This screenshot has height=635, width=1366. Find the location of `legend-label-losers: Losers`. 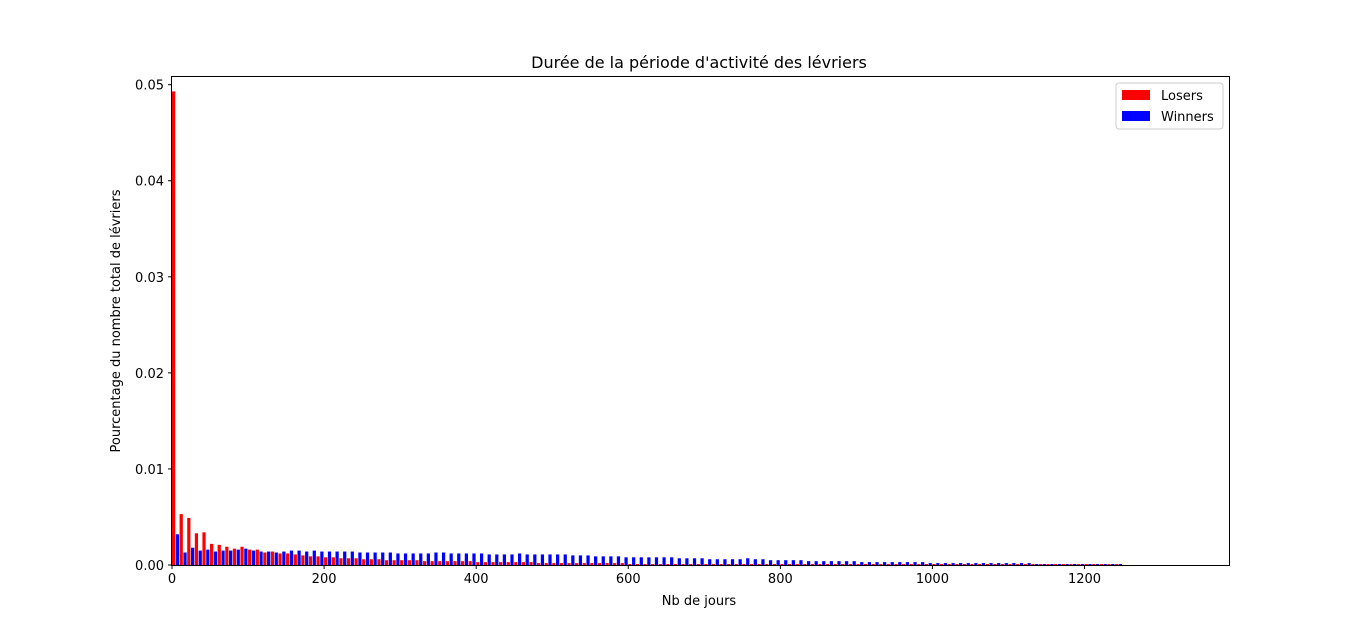

legend-label-losers: Losers is located at coordinates (1182, 96).